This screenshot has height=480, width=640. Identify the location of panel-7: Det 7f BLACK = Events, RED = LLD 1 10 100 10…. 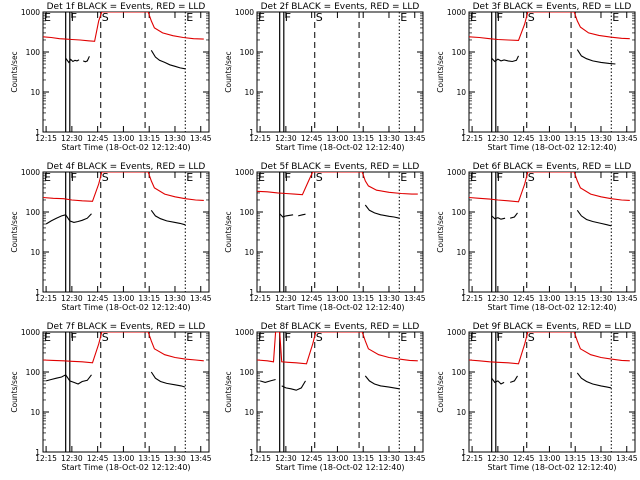
(111, 397).